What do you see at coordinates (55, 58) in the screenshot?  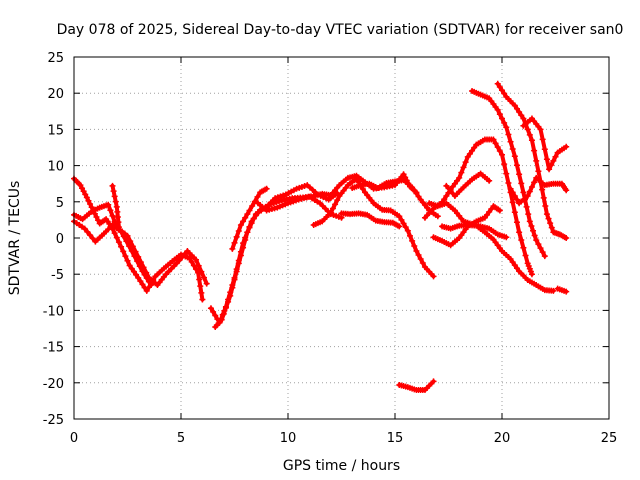 I see `y-tick-label: 25` at bounding box center [55, 58].